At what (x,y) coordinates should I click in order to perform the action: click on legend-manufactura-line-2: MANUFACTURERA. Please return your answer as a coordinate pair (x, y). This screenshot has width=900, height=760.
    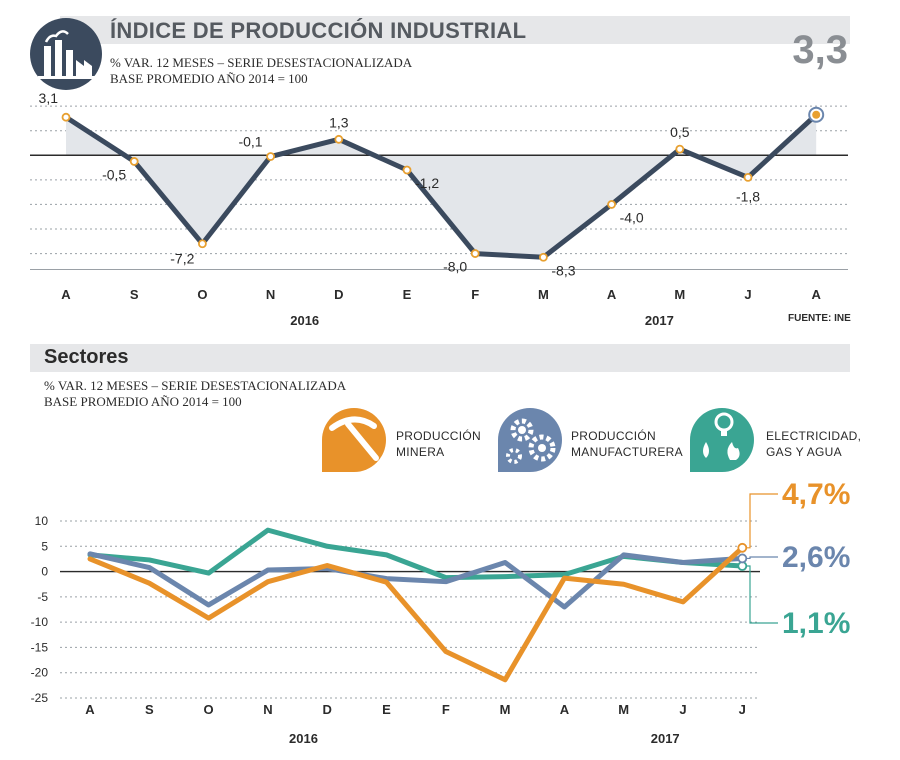
    Looking at the image, I should click on (627, 452).